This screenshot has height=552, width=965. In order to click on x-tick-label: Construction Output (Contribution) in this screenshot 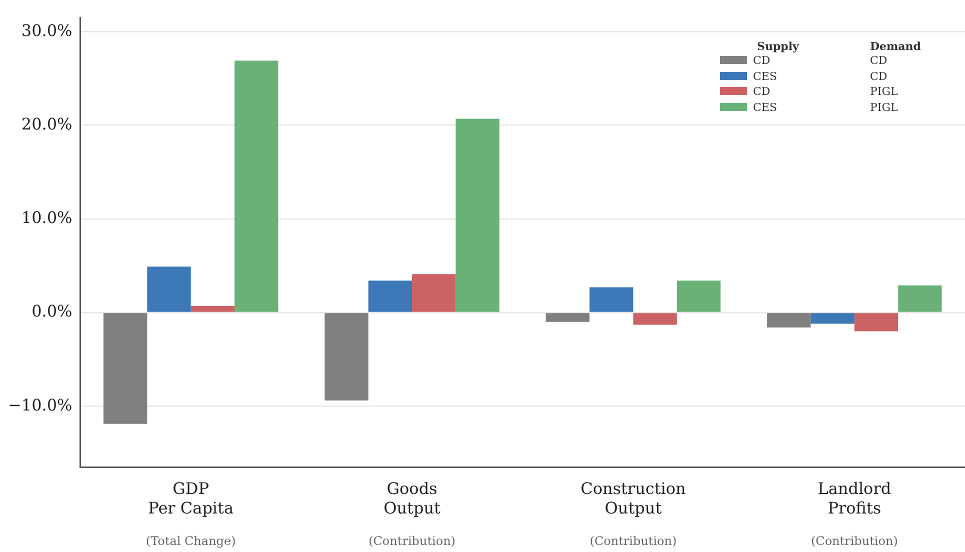, I will do `click(633, 513)`.